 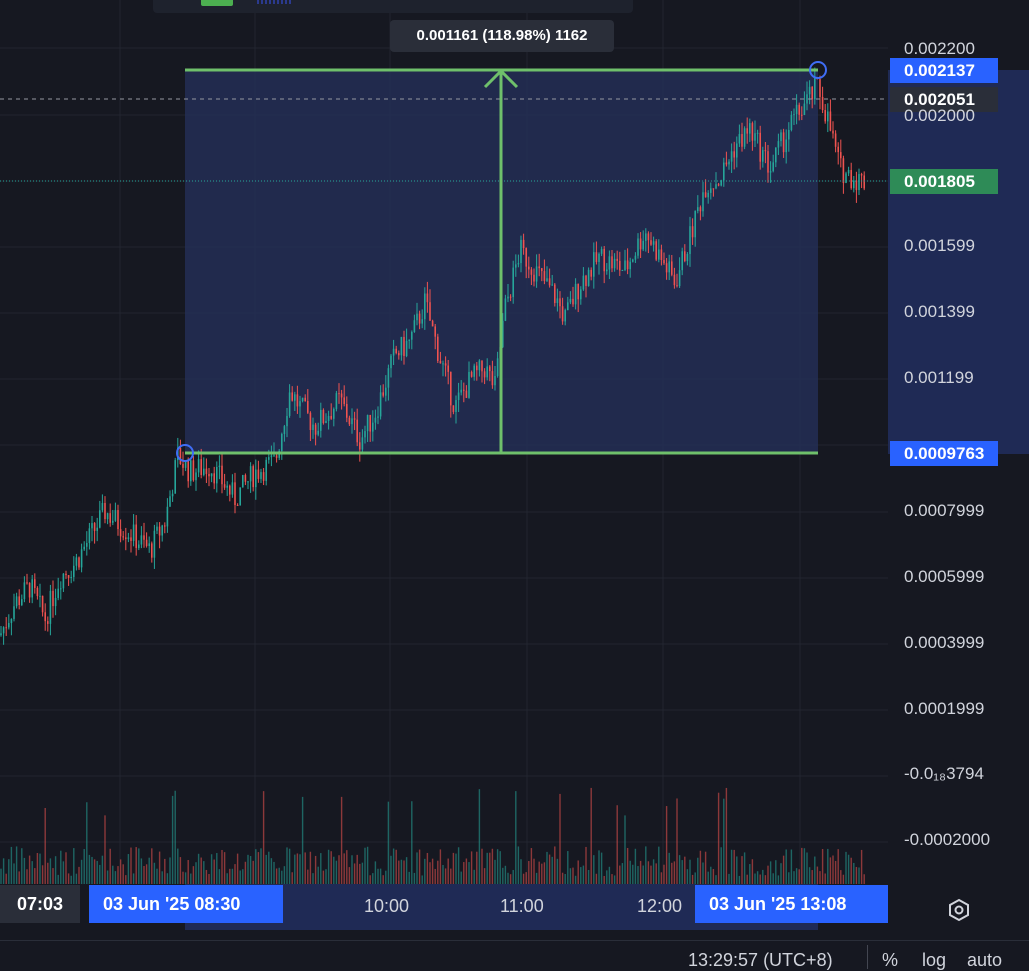 What do you see at coordinates (934, 960) in the screenshot?
I see `log-toggle: log` at bounding box center [934, 960].